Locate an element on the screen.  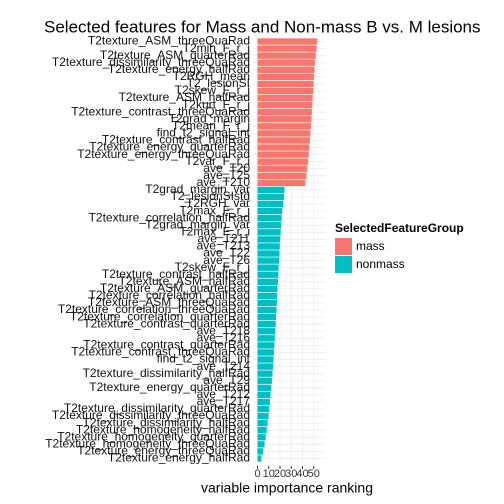
x-tick-label: 40 is located at coordinates (302, 474).